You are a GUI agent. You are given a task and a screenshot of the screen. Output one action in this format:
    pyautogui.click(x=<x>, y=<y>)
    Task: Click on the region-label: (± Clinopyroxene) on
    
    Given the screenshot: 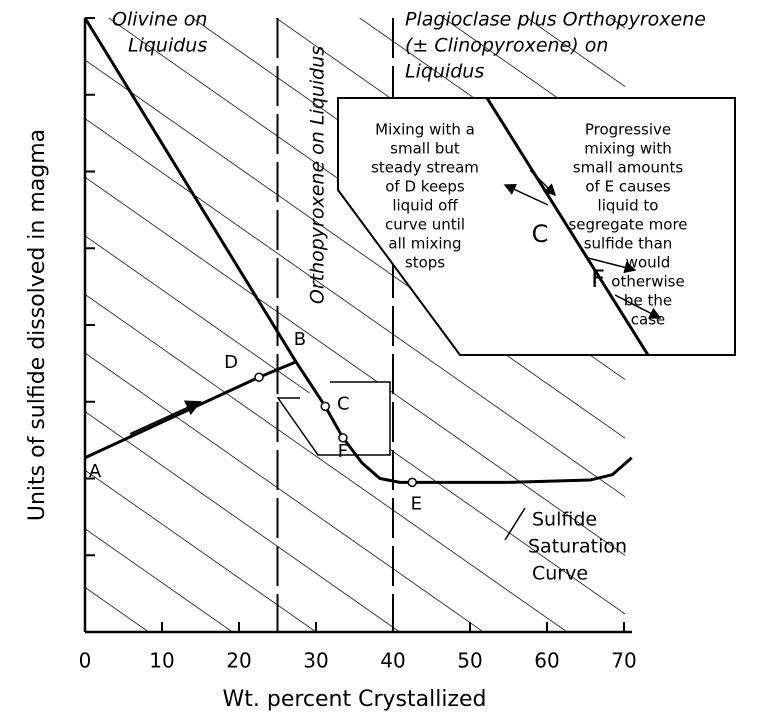 What is the action you would take?
    pyautogui.click(x=506, y=46)
    